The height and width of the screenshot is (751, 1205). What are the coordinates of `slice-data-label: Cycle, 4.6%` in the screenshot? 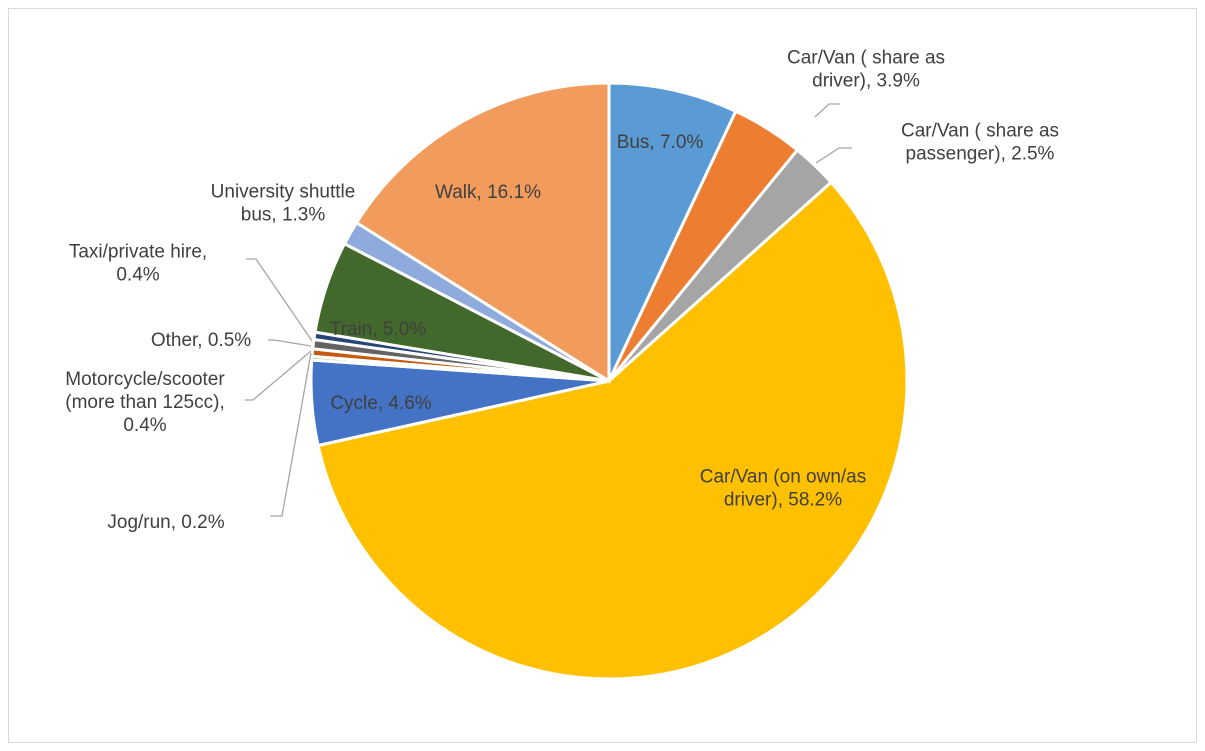 It's located at (380, 403).